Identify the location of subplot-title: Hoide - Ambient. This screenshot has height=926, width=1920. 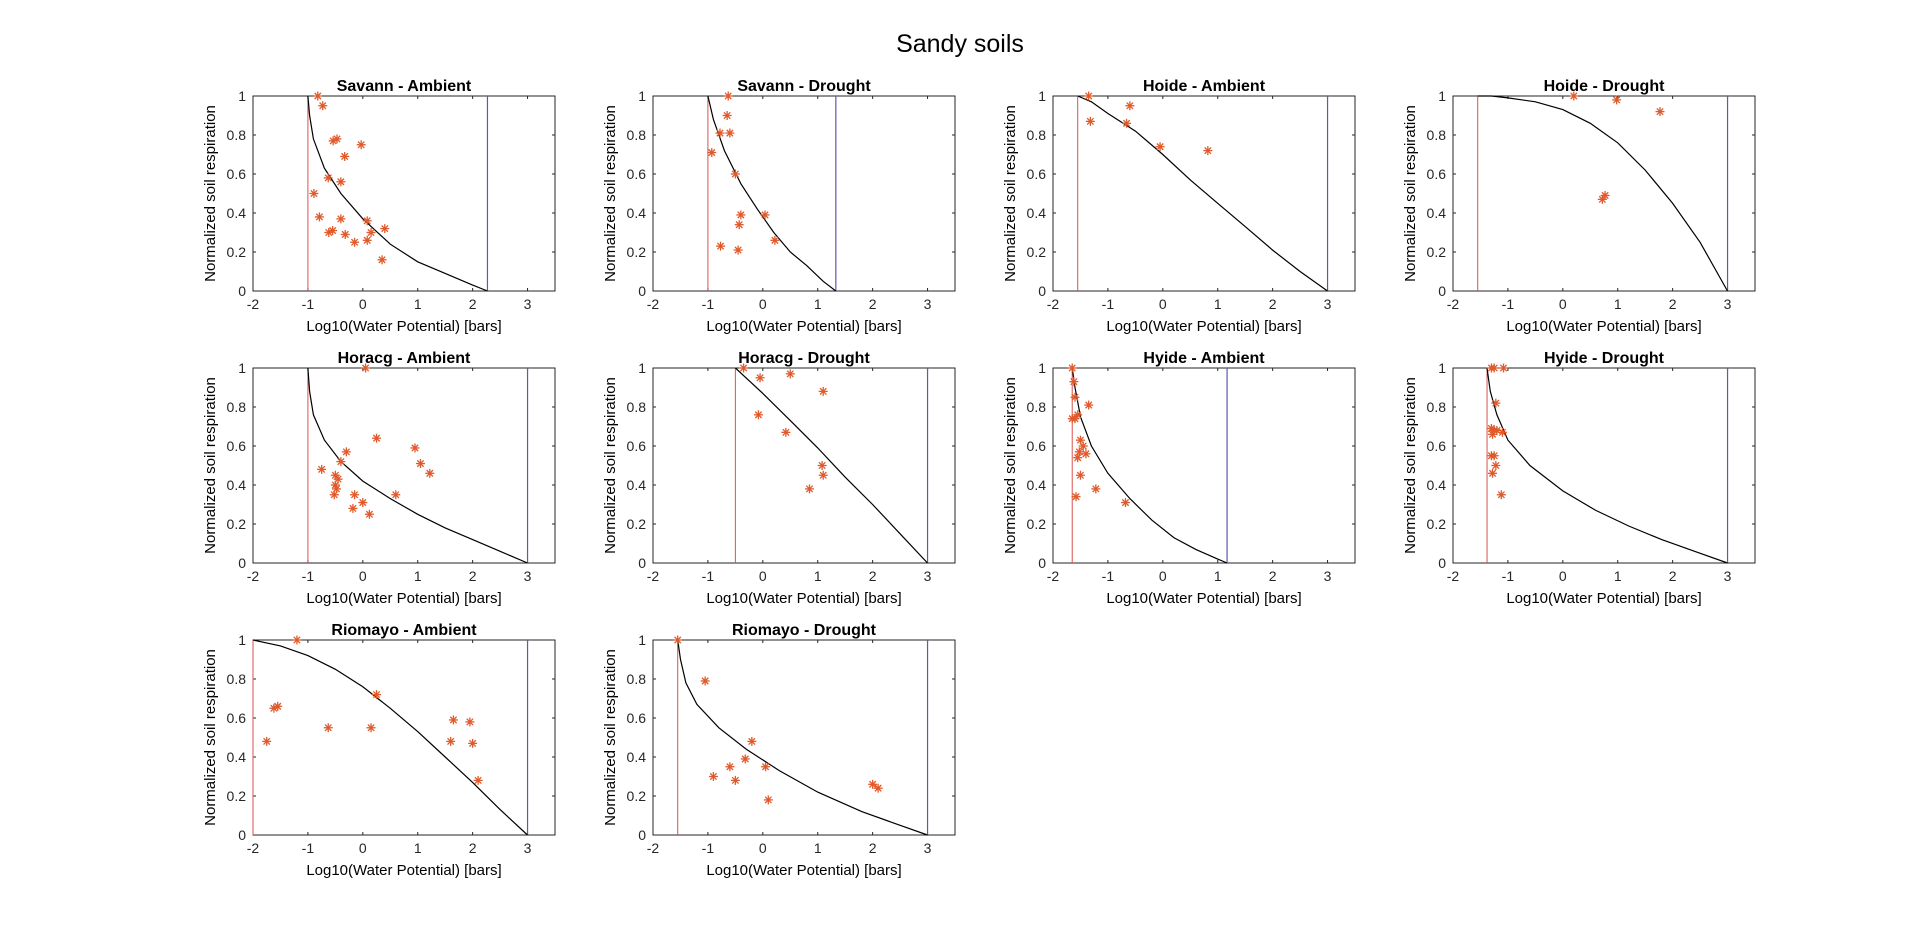
(1204, 86).